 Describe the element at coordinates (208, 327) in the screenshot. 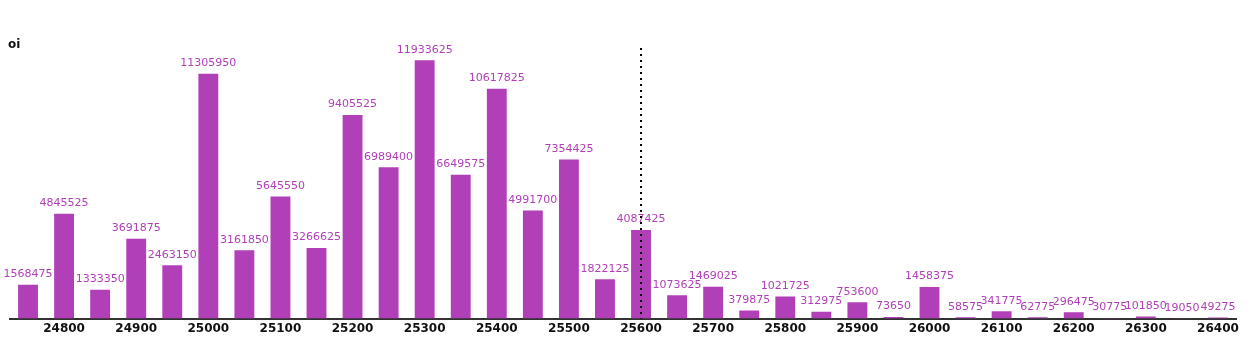

I see `x-tick-label: 25000` at that location.